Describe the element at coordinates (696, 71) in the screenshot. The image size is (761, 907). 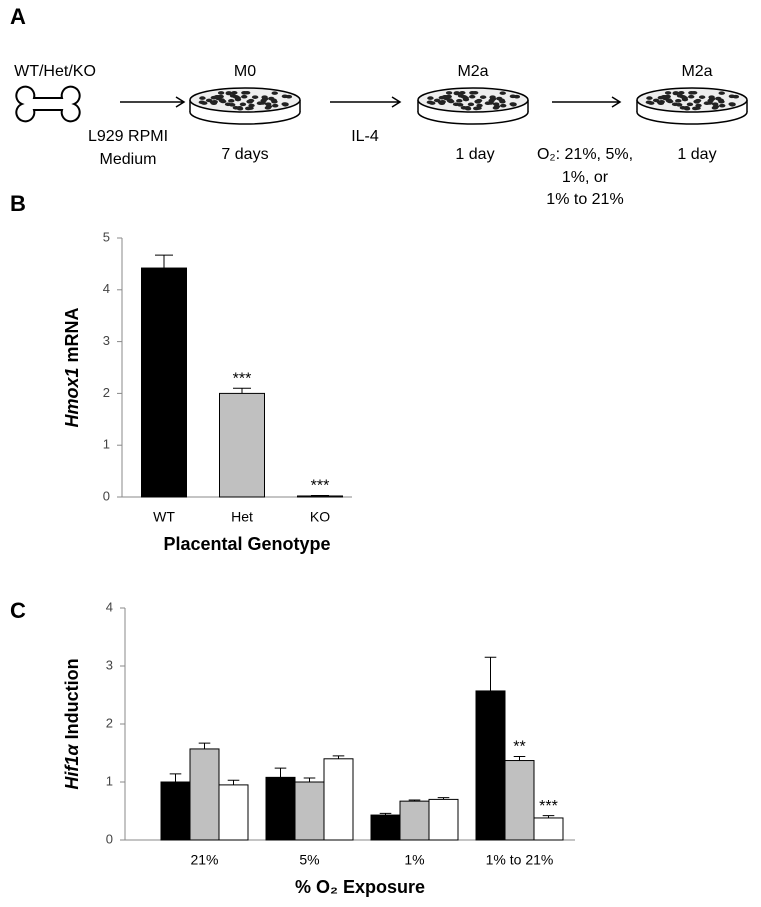
I see `step-label: M2a` at that location.